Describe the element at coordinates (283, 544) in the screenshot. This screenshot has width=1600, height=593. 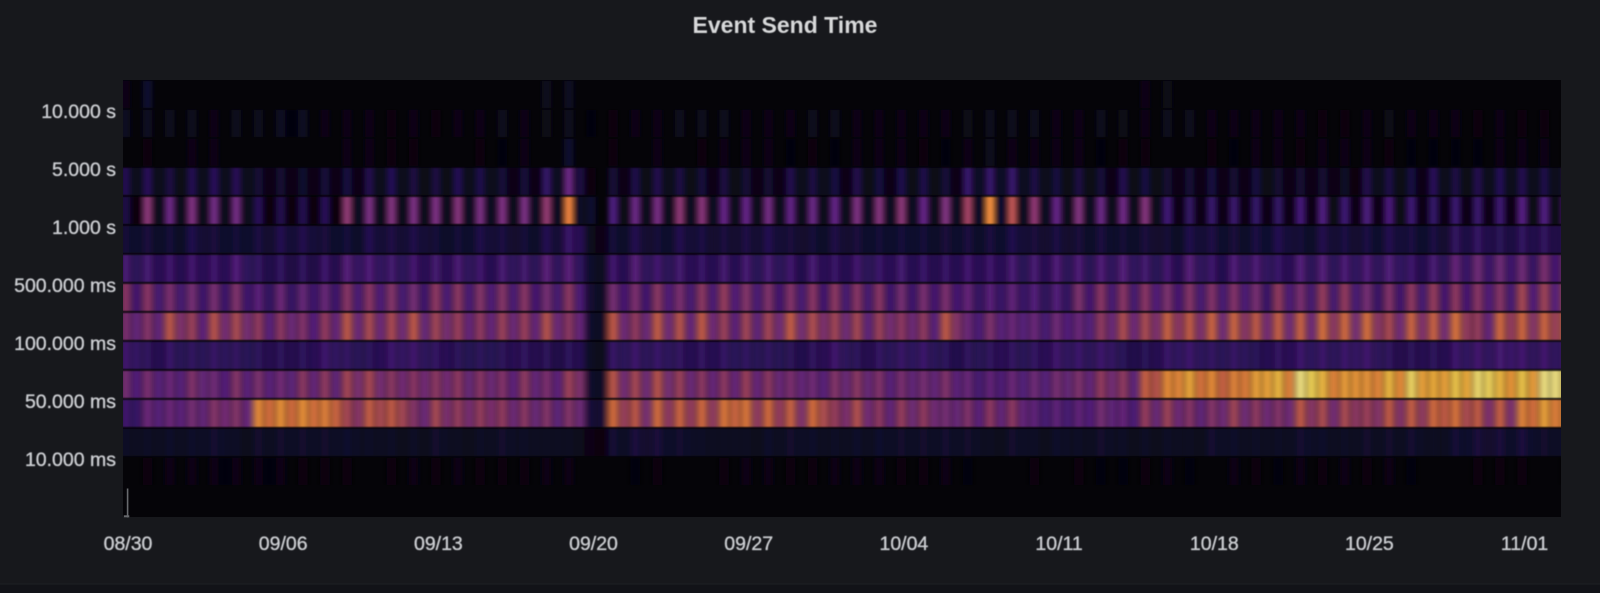
I see `svg-text: 09/06` at that location.